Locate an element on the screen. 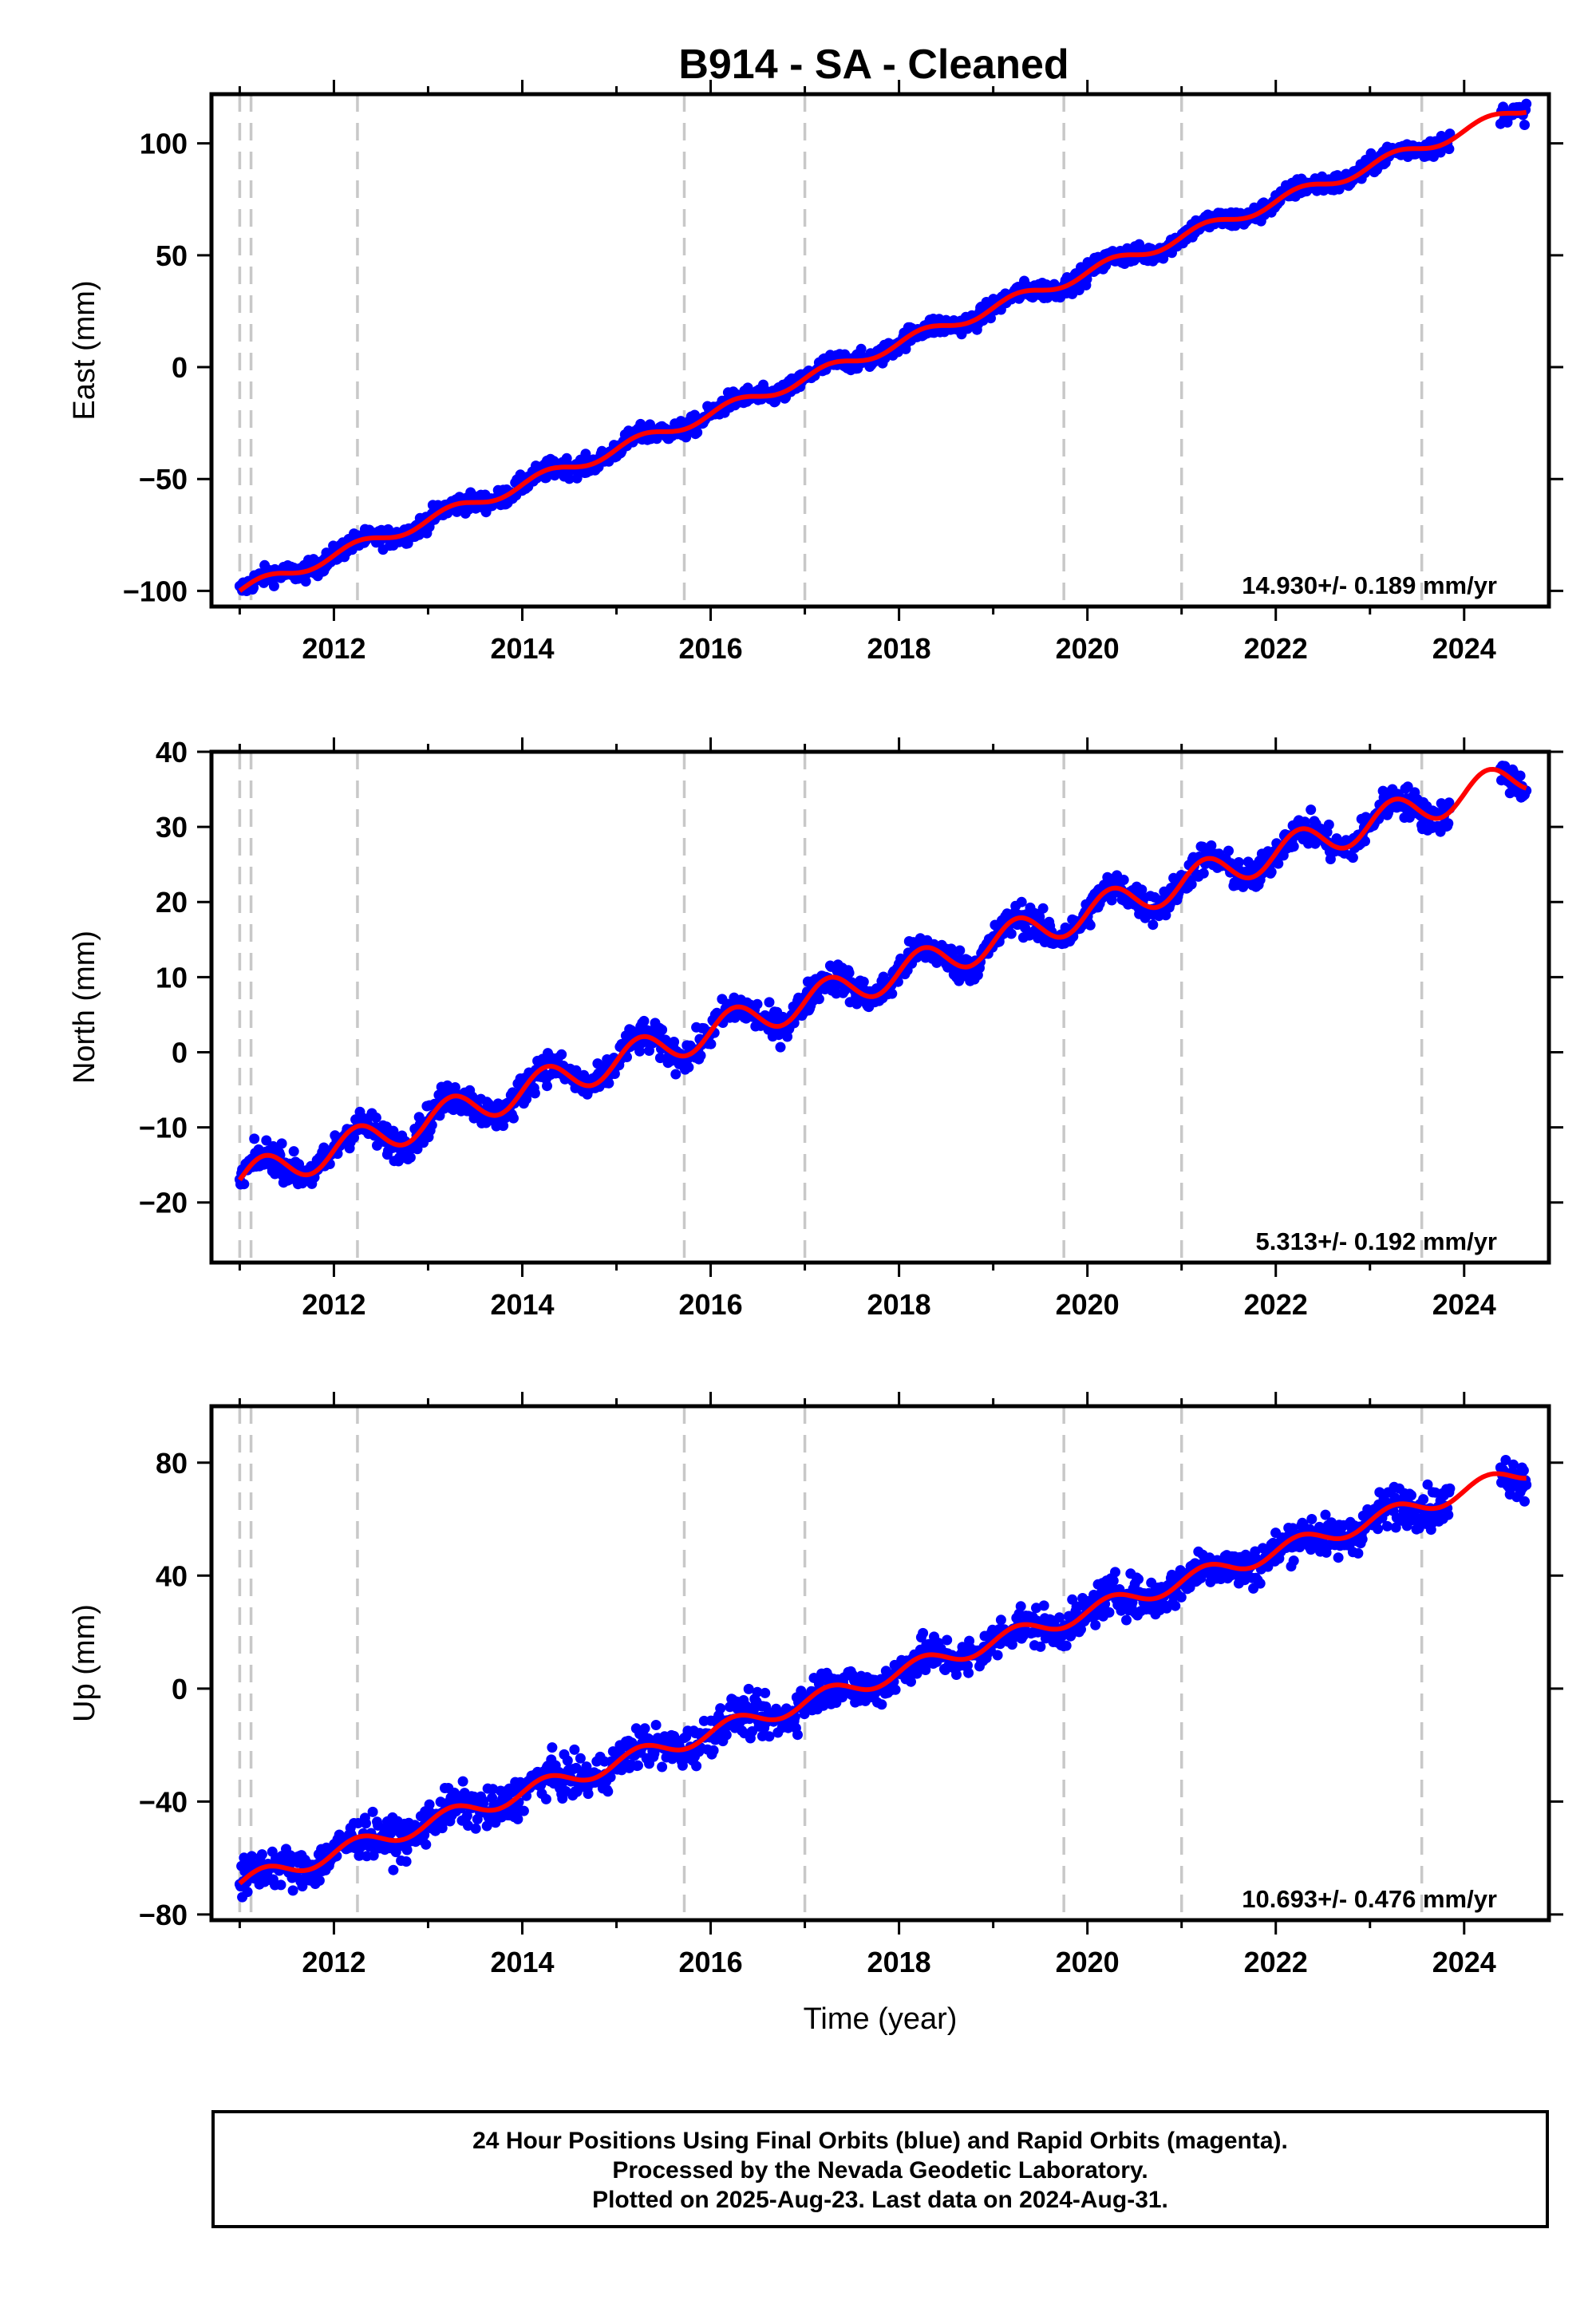  y-tick-label: 30 is located at coordinates (172, 827).